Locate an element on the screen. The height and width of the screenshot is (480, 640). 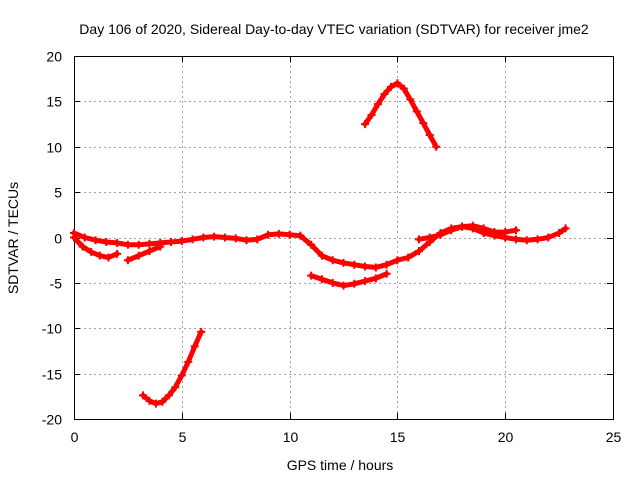
y-tick-label: 15 is located at coordinates (54, 102).